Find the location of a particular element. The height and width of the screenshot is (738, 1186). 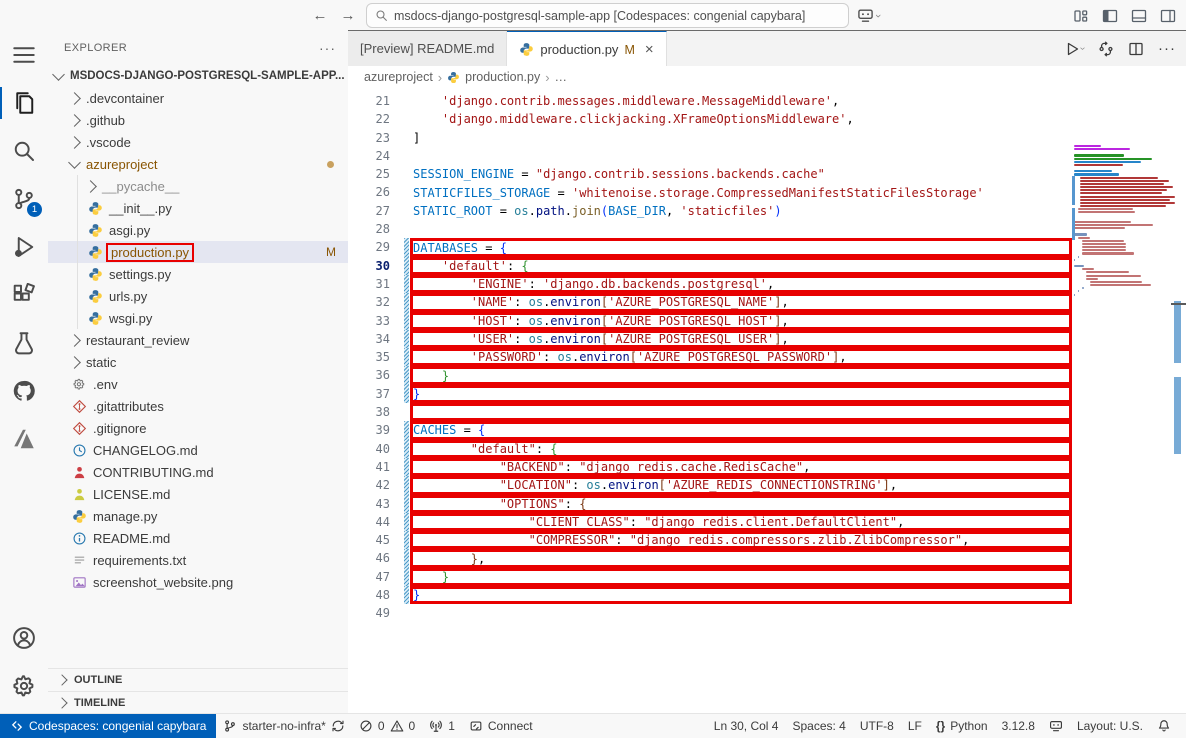

sidebar-section-outline: OUTLINE is located at coordinates (198, 679).